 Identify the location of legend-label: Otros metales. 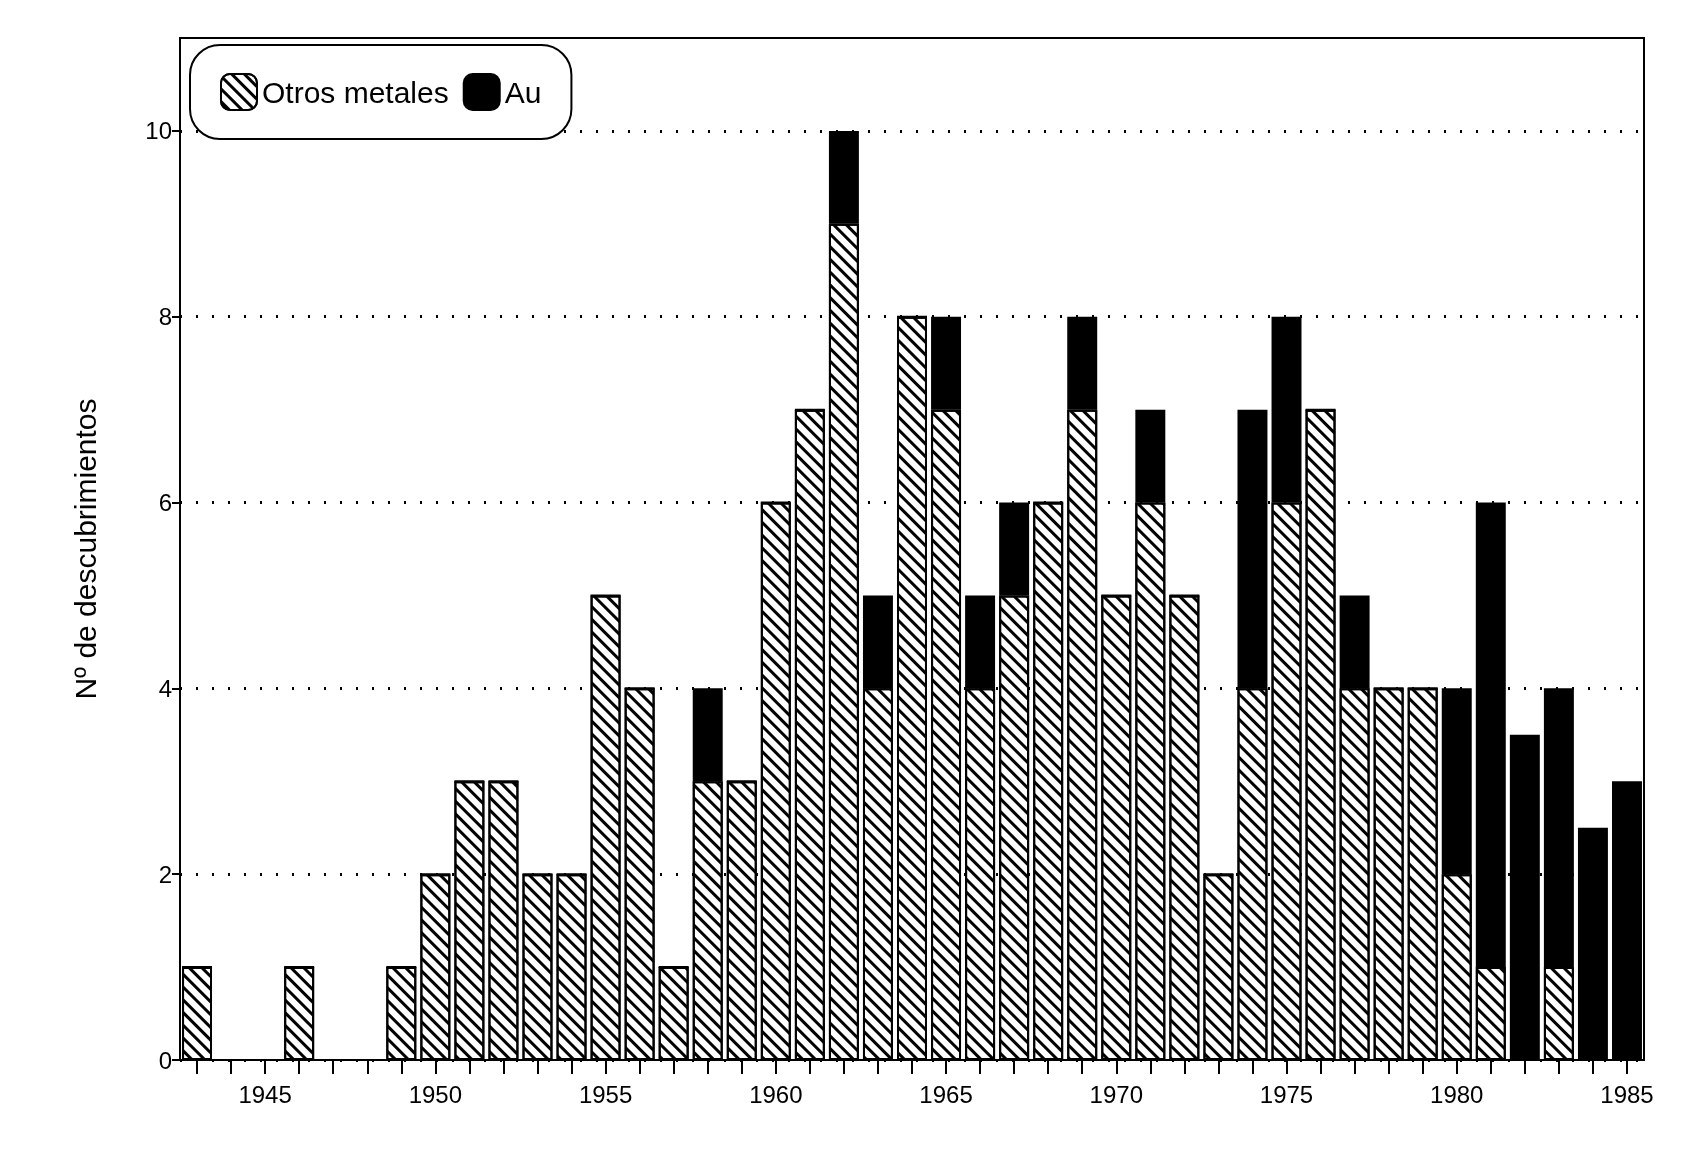
(355, 92).